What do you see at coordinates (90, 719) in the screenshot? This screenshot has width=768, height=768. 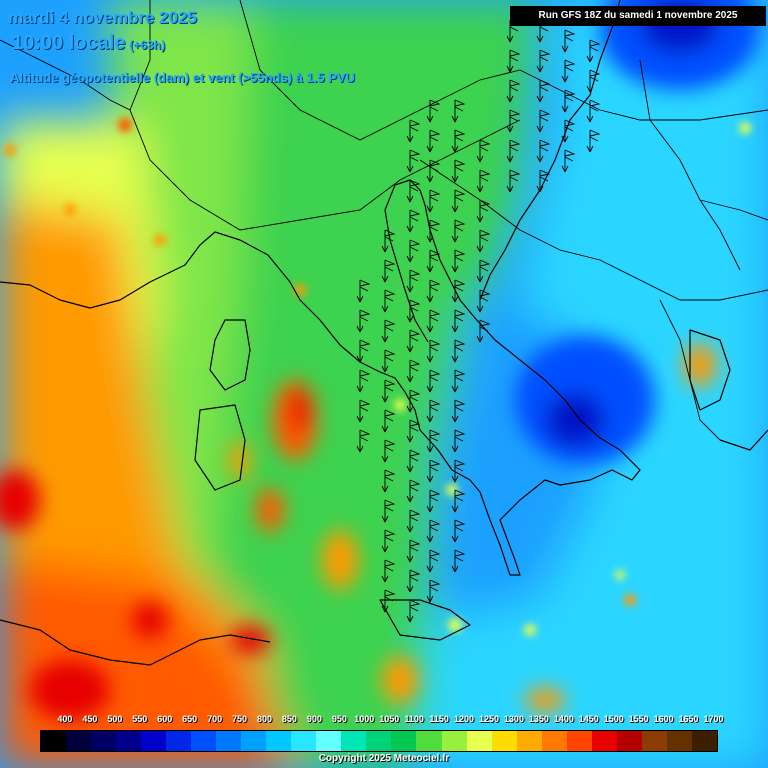 I see `legend-tick-label: 450` at bounding box center [90, 719].